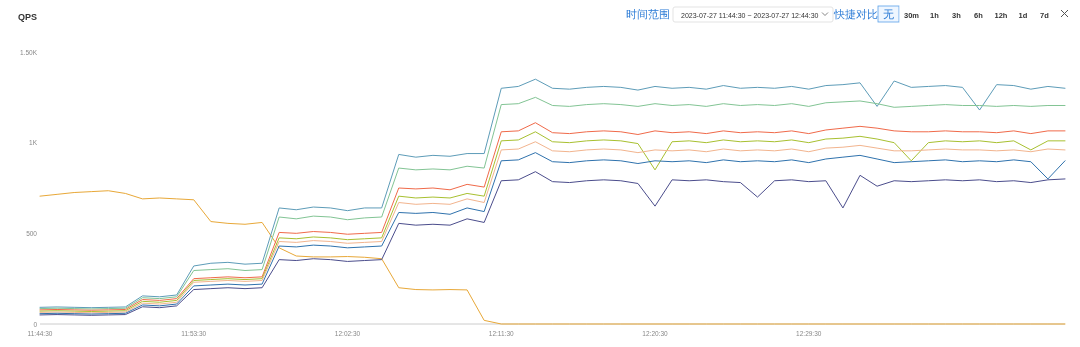 The width and height of the screenshot is (1080, 347). I want to click on text: 时间范围, so click(648, 14).